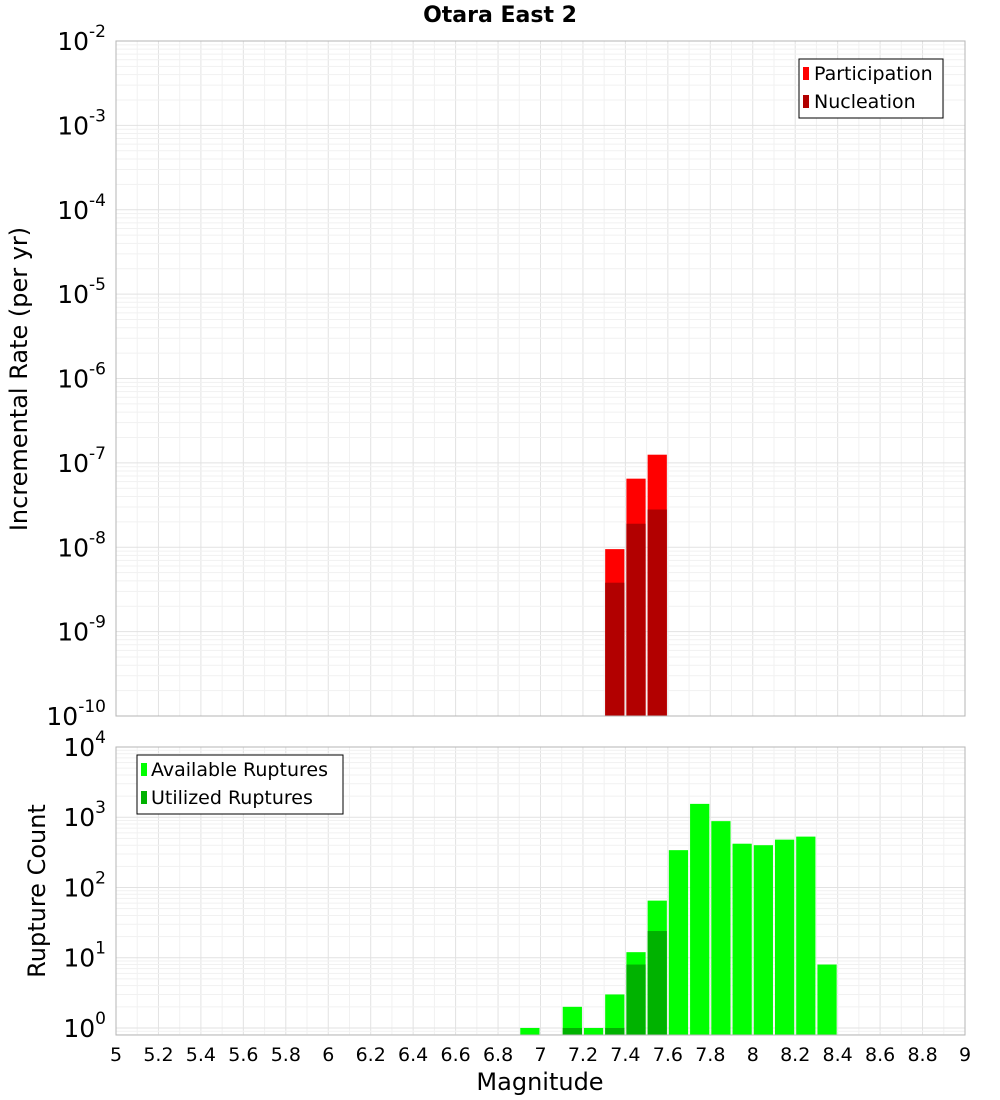  What do you see at coordinates (158, 1055) in the screenshot?
I see `magnitude-x-tick-label: 5.2` at bounding box center [158, 1055].